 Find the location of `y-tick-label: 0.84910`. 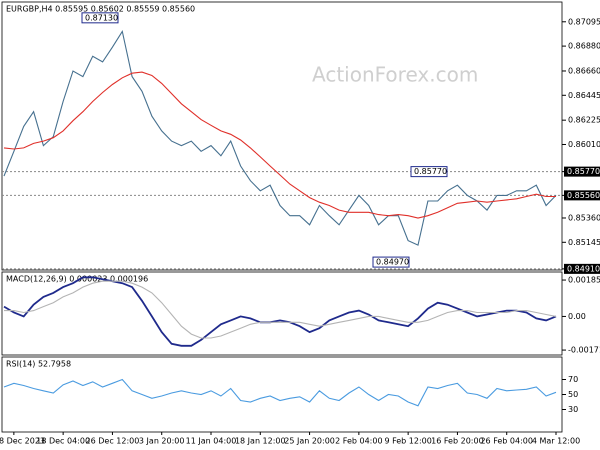

y-tick-label: 0.84910 is located at coordinates (583, 268).